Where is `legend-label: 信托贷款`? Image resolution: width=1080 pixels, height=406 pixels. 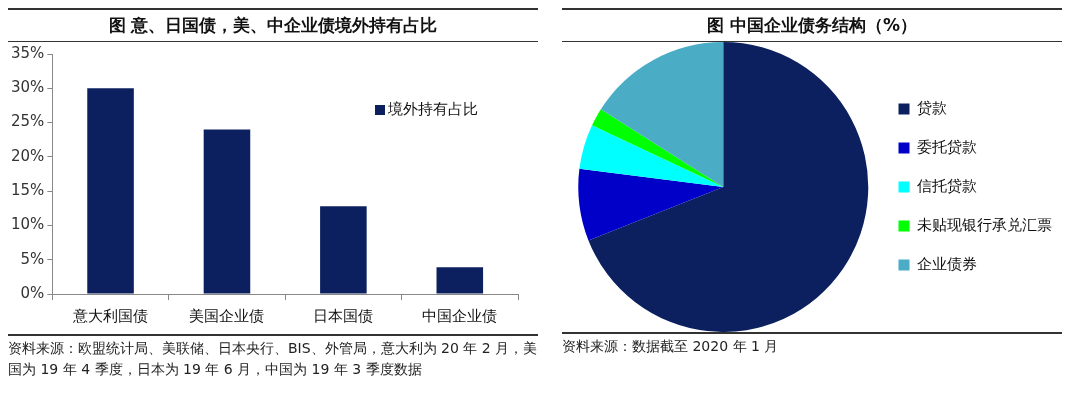 legend-label: 信托贷款 is located at coordinates (947, 185).